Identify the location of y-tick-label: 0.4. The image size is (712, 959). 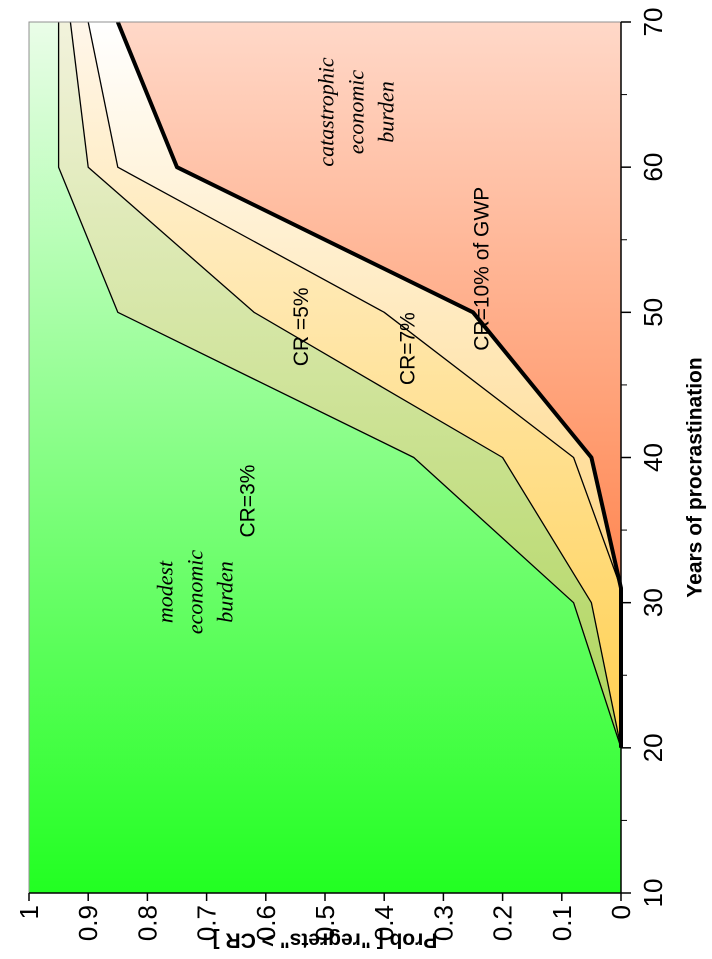
(384, 923).